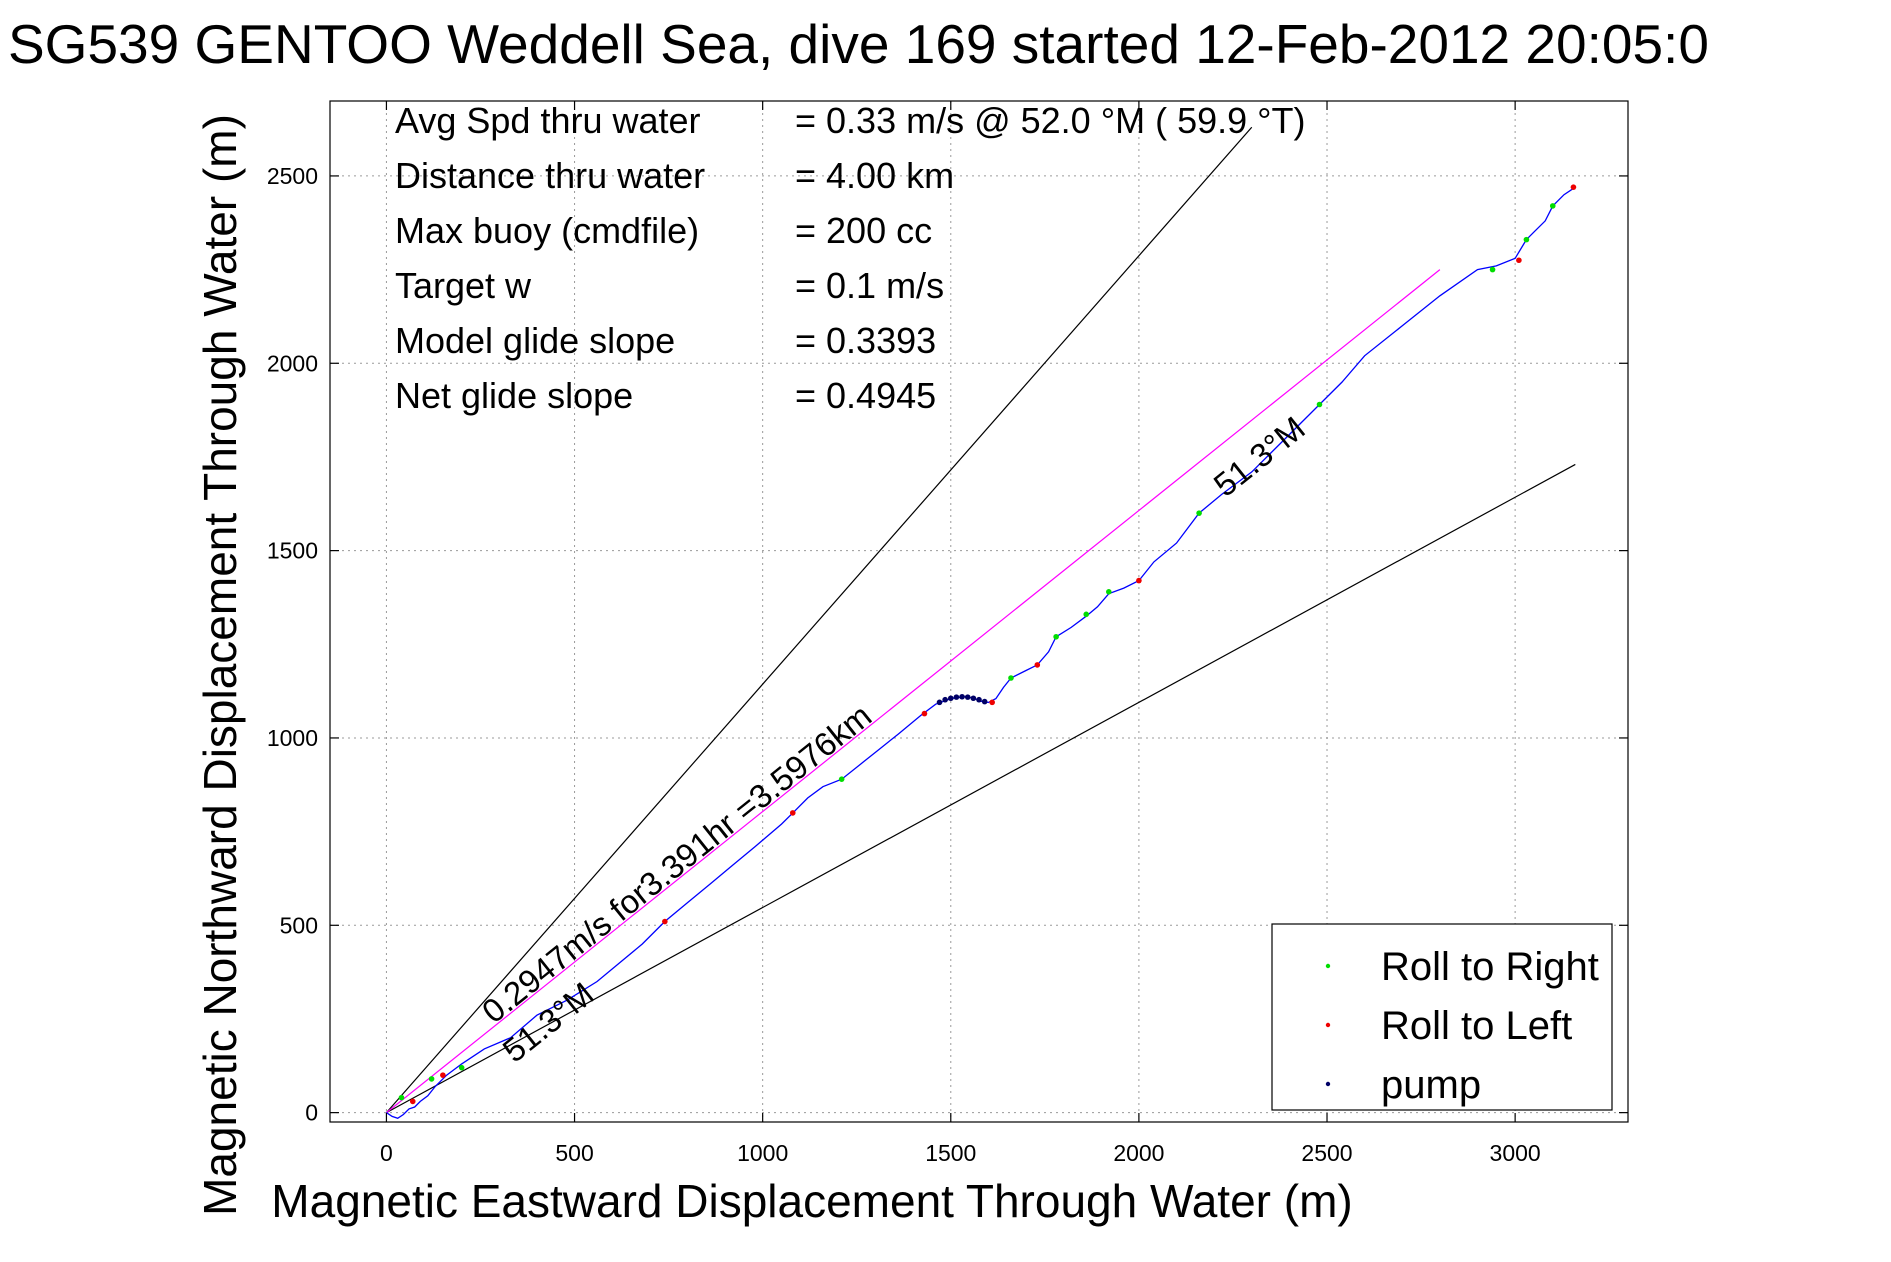  I want to click on stat-label: Net glide slope, so click(514, 395).